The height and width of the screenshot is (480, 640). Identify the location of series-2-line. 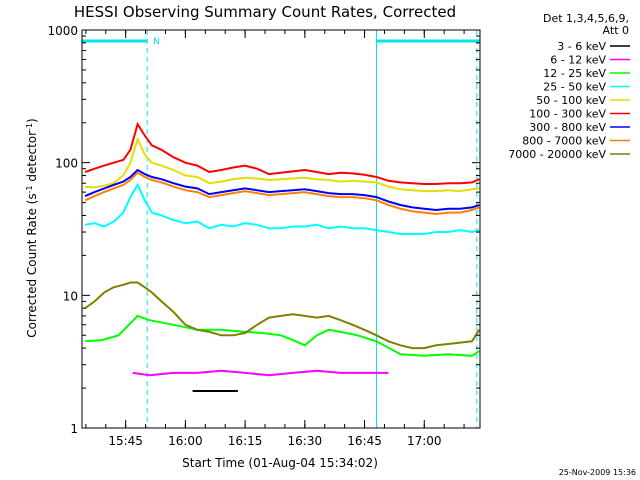
(282, 335).